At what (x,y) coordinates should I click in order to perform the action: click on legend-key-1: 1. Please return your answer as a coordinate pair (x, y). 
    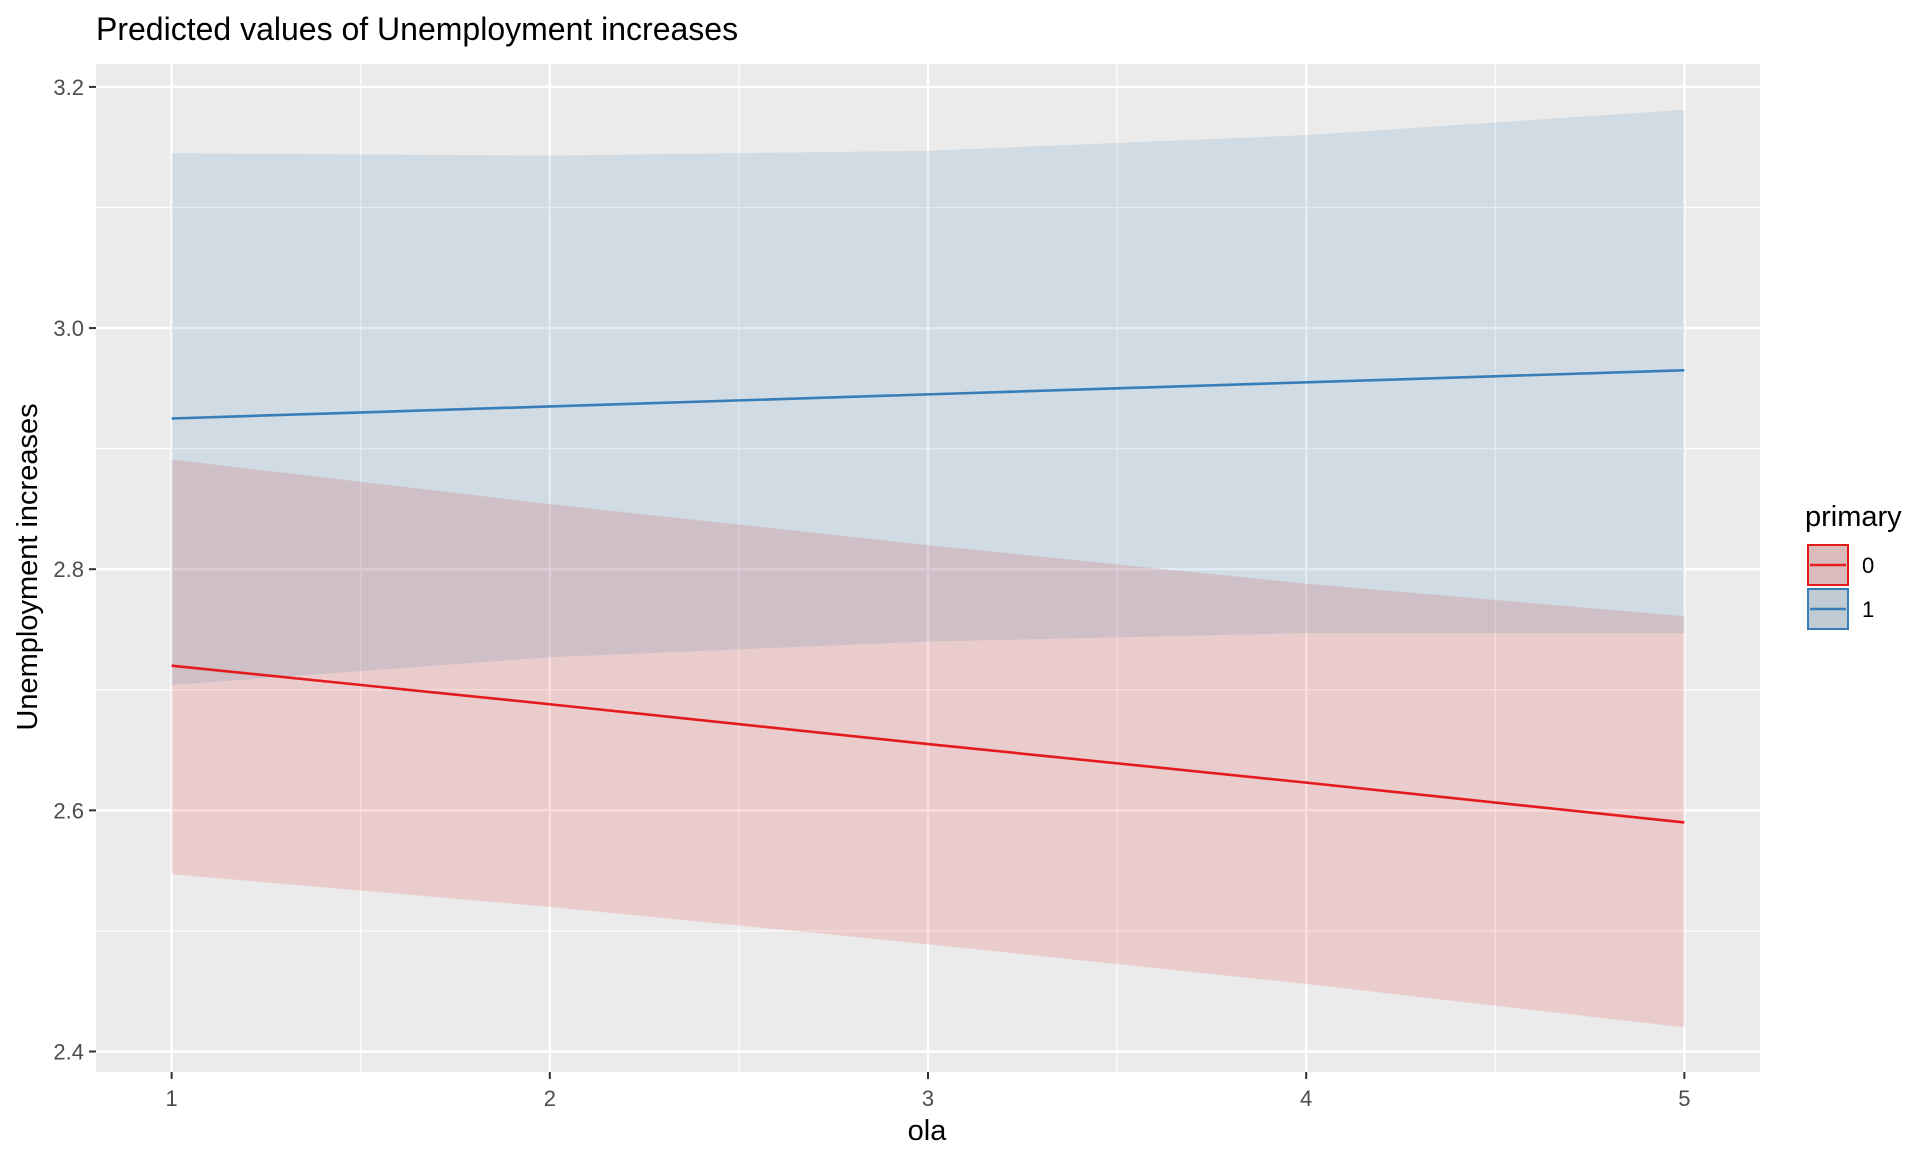
    Looking at the image, I should click on (1840, 609).